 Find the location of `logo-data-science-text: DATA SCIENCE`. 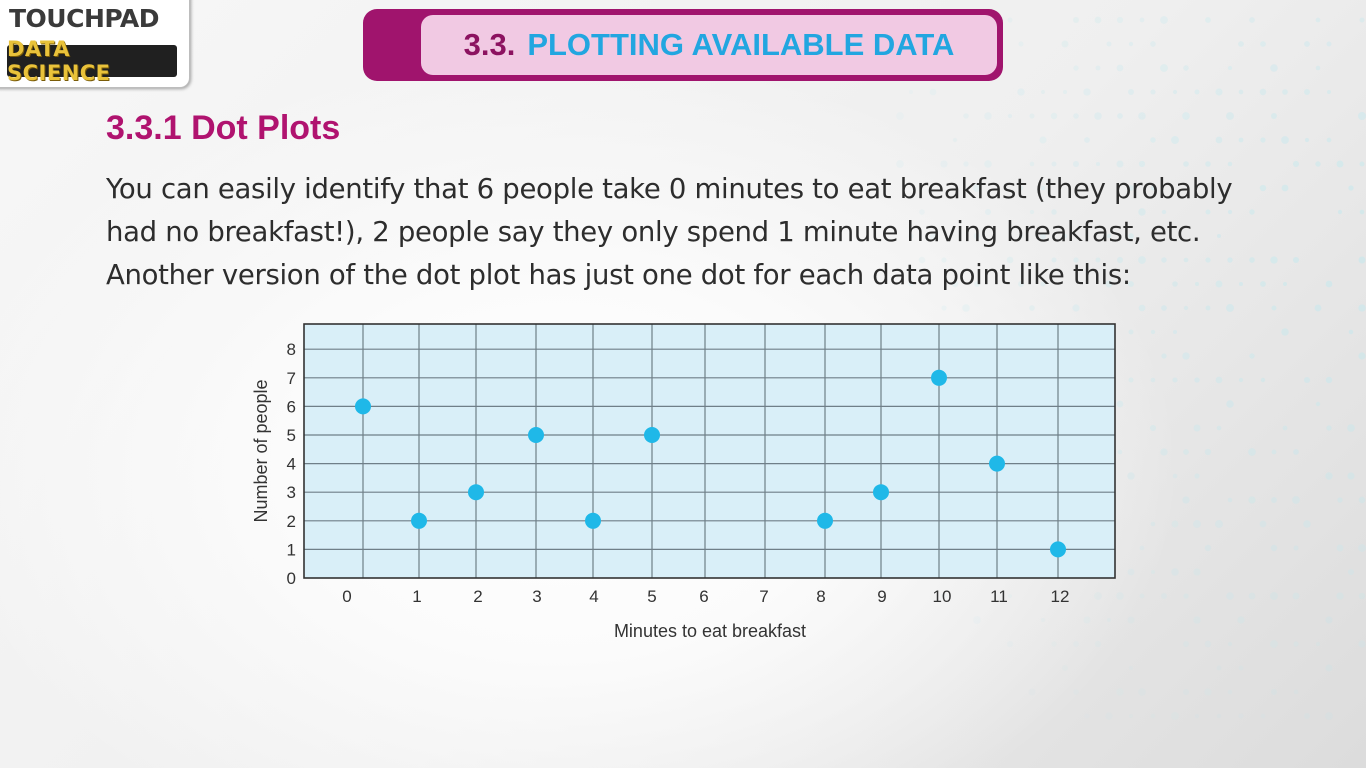

logo-data-science-text: DATA SCIENCE is located at coordinates (59, 61).